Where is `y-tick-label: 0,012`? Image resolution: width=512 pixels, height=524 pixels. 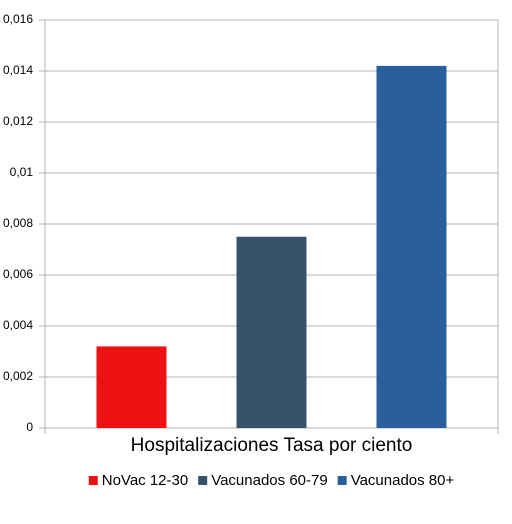 y-tick-label: 0,012 is located at coordinates (18, 121).